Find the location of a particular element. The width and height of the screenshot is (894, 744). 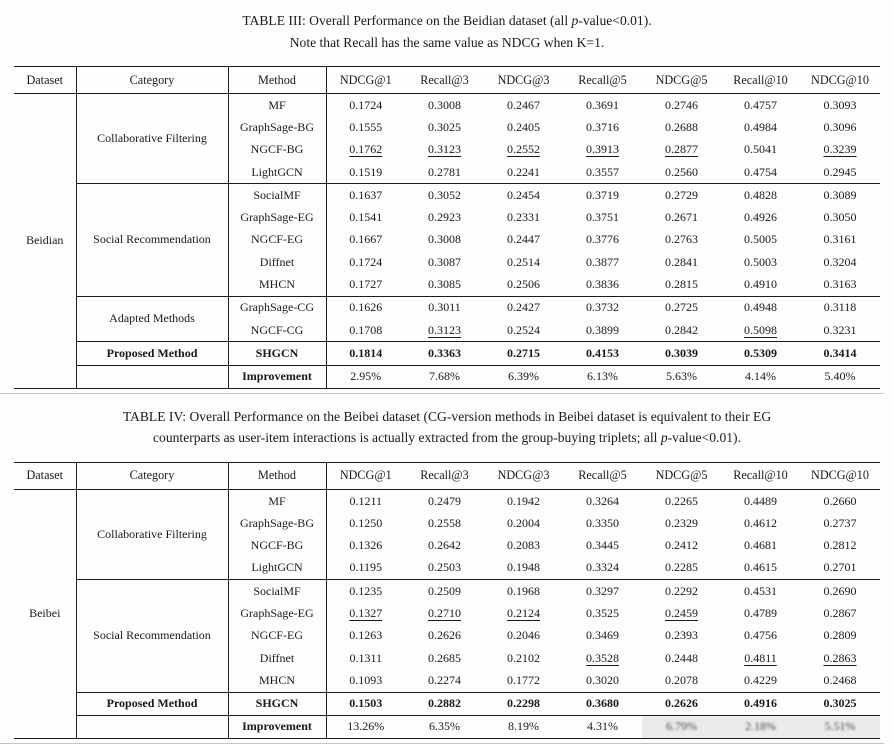

category-cell: Social Recommendation is located at coordinates (152, 240).